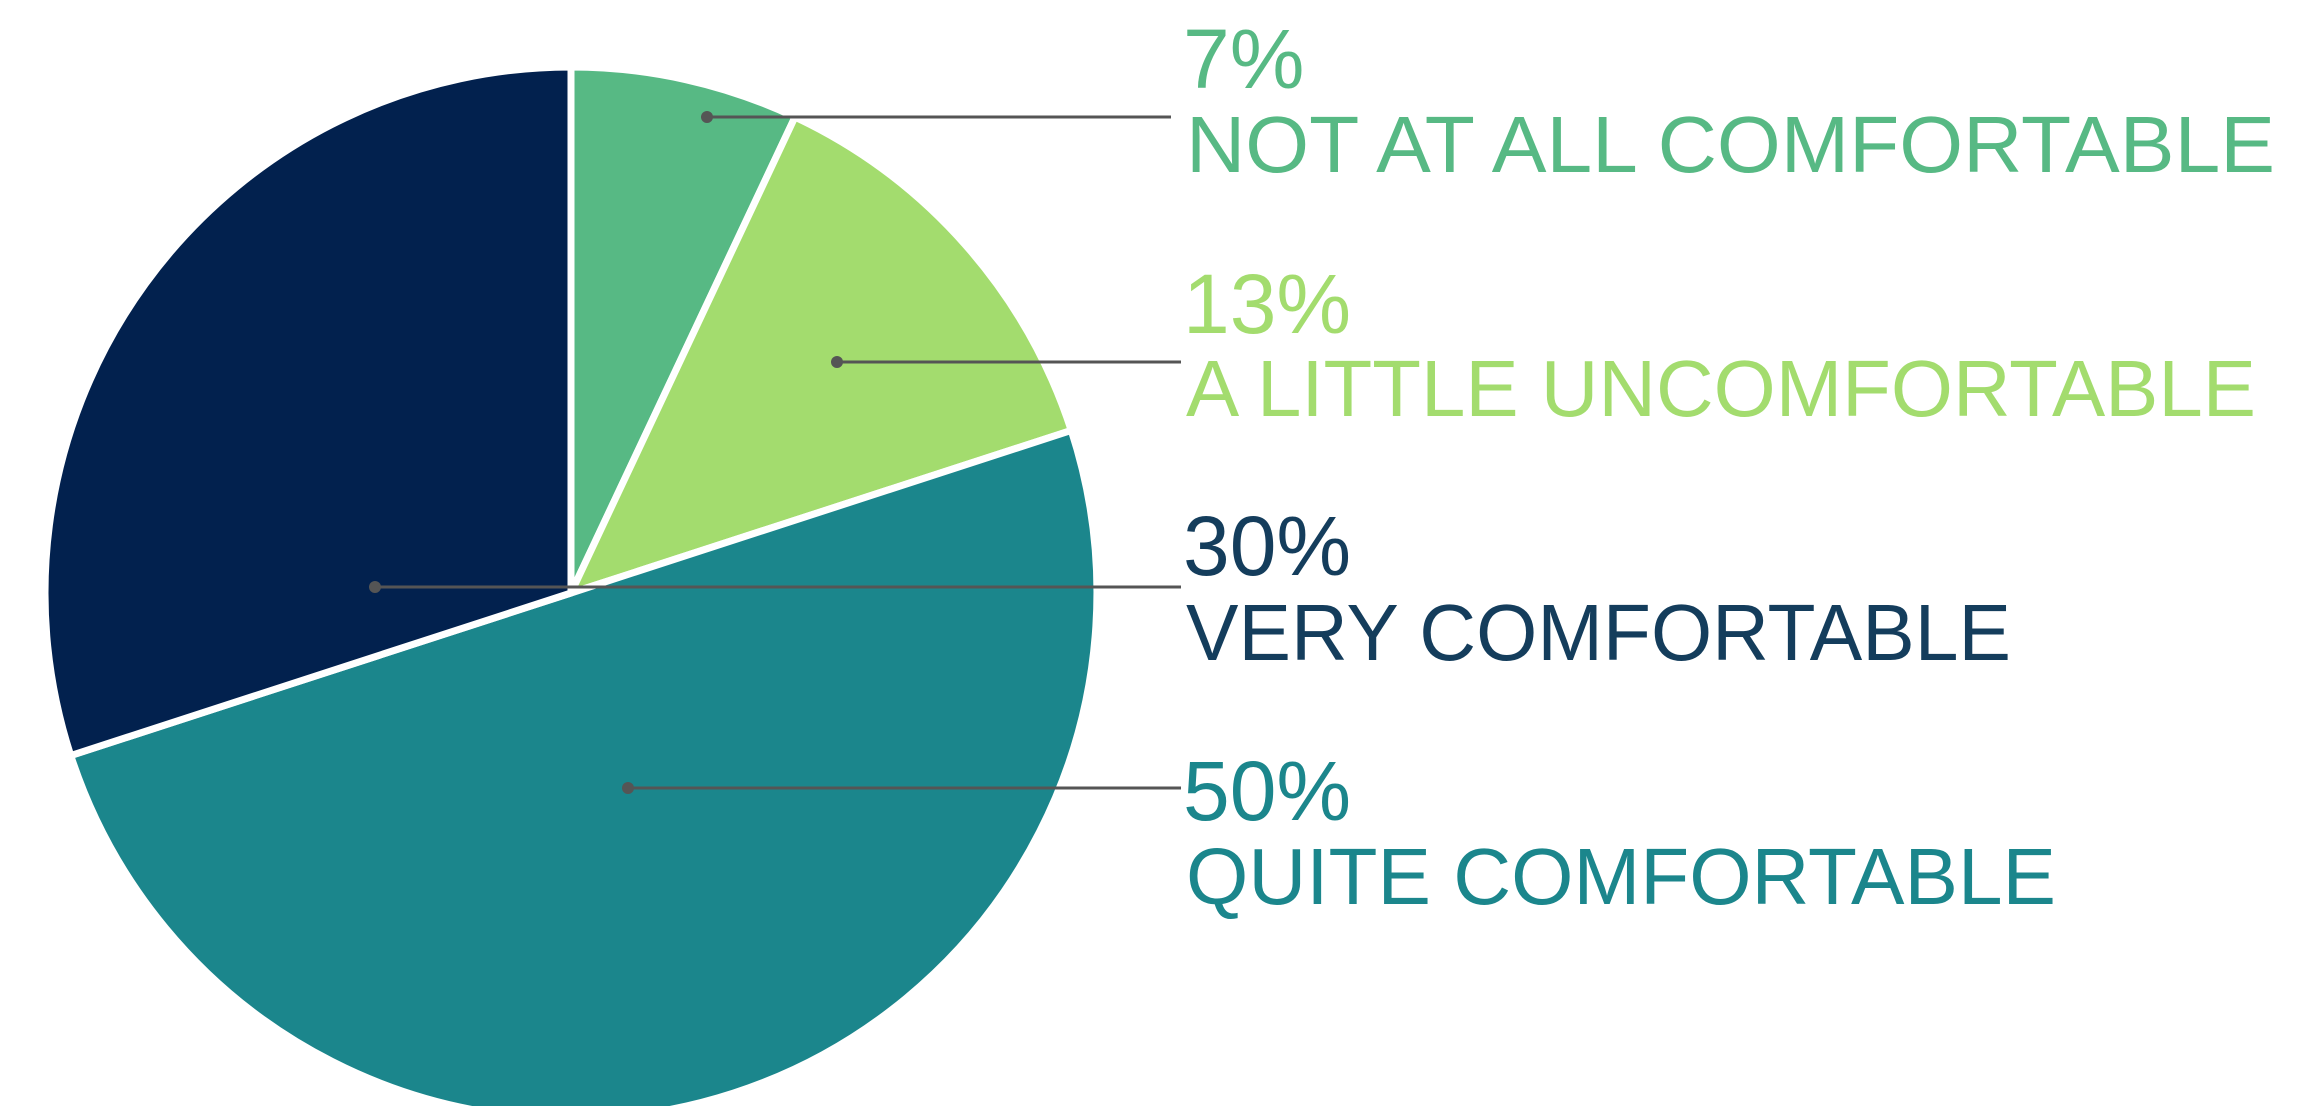 Image resolution: width=2300 pixels, height=1106 pixels. I want to click on category-label: QUITE COMFORTABLE, so click(1621, 876).